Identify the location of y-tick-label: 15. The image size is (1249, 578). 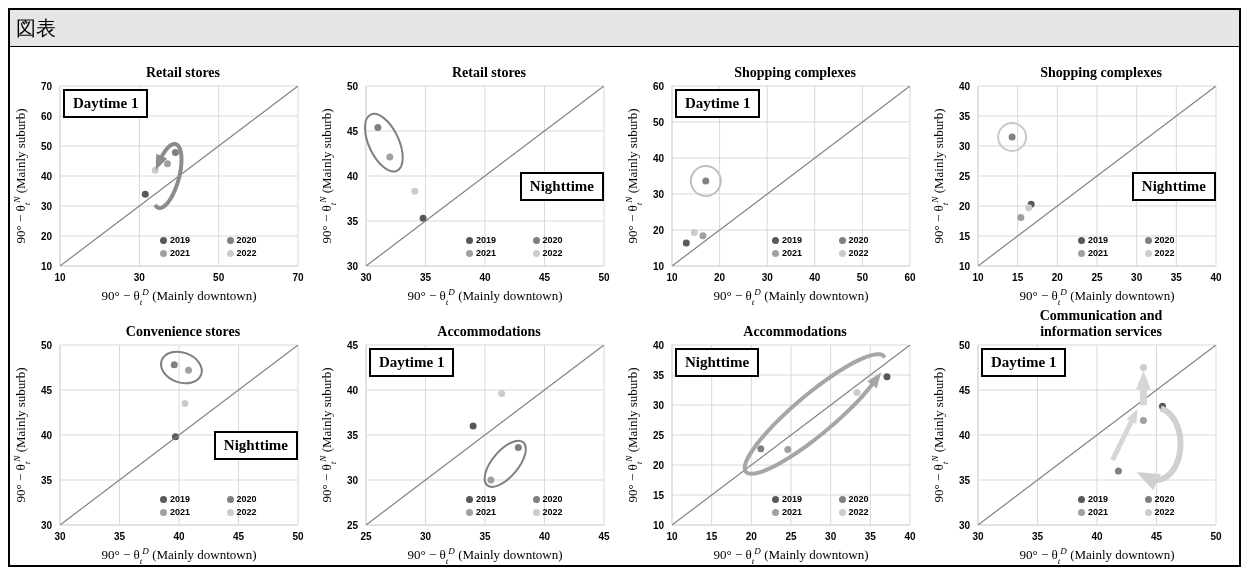
(964, 236).